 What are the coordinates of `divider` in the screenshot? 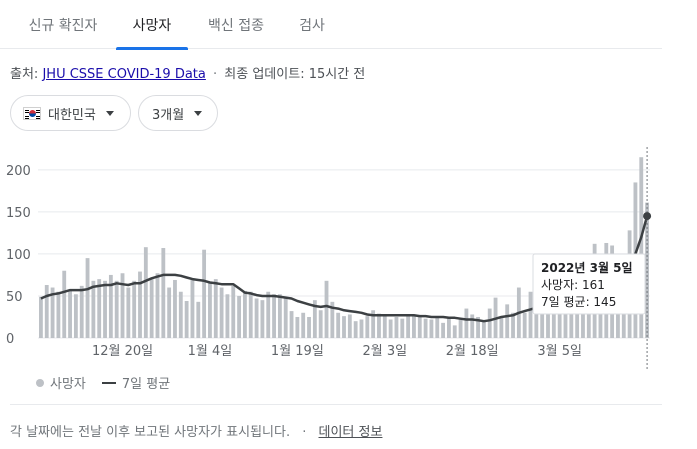 It's located at (336, 404).